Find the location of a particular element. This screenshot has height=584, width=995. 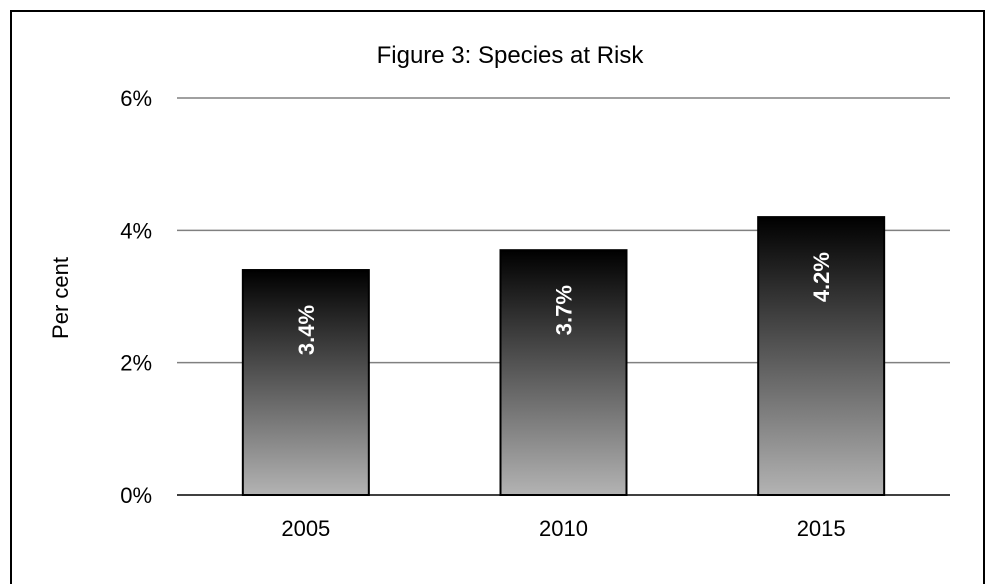

chart-title: Figure 3: Species at Risk is located at coordinates (511, 55).